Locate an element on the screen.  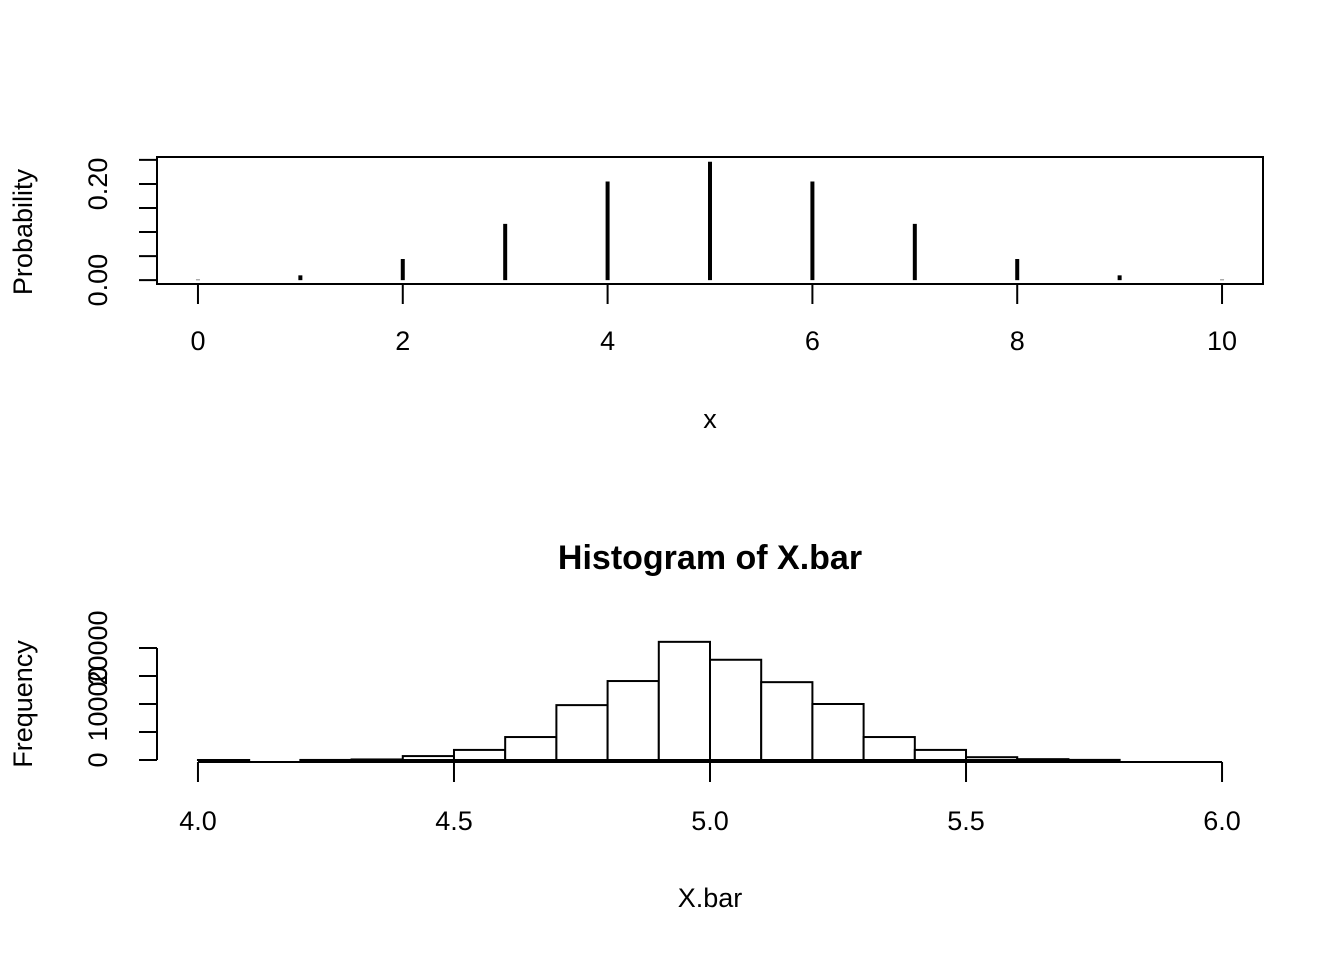
x-tick-label: 5.5 is located at coordinates (966, 821).